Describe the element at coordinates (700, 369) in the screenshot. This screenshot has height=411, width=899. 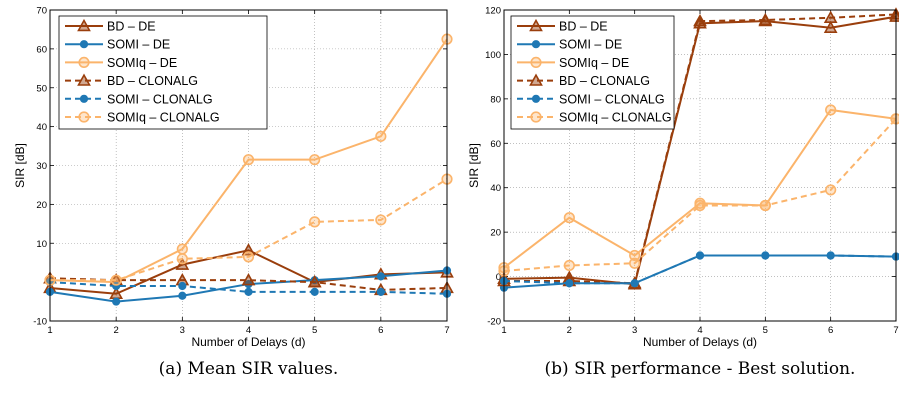
I see `figure-caption: (b) SIR performance - Best solution.` at that location.